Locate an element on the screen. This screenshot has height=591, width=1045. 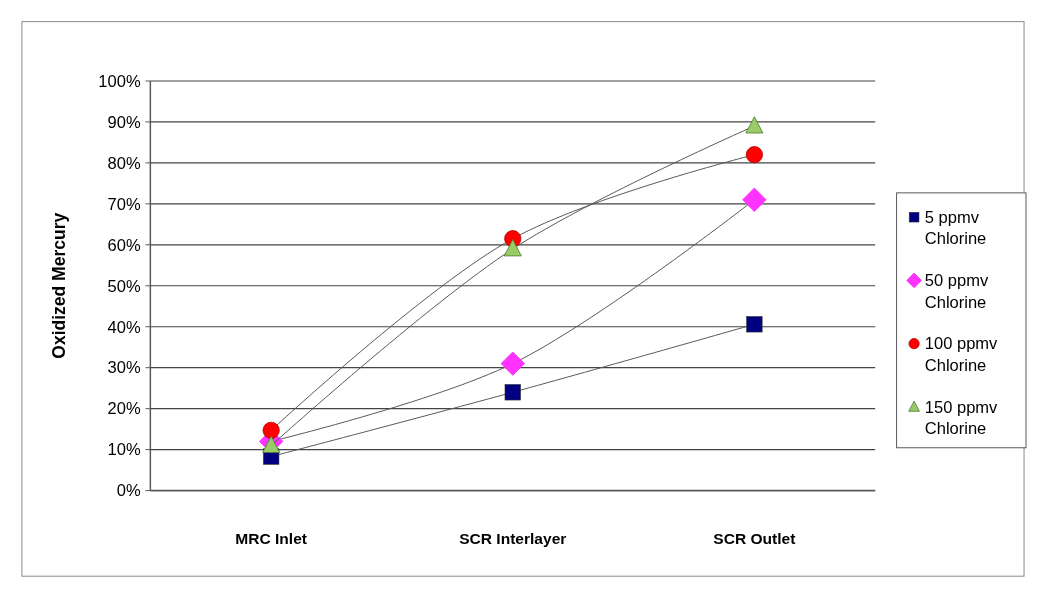
y-axis-title: Oxidized Mercury is located at coordinates (58, 285).